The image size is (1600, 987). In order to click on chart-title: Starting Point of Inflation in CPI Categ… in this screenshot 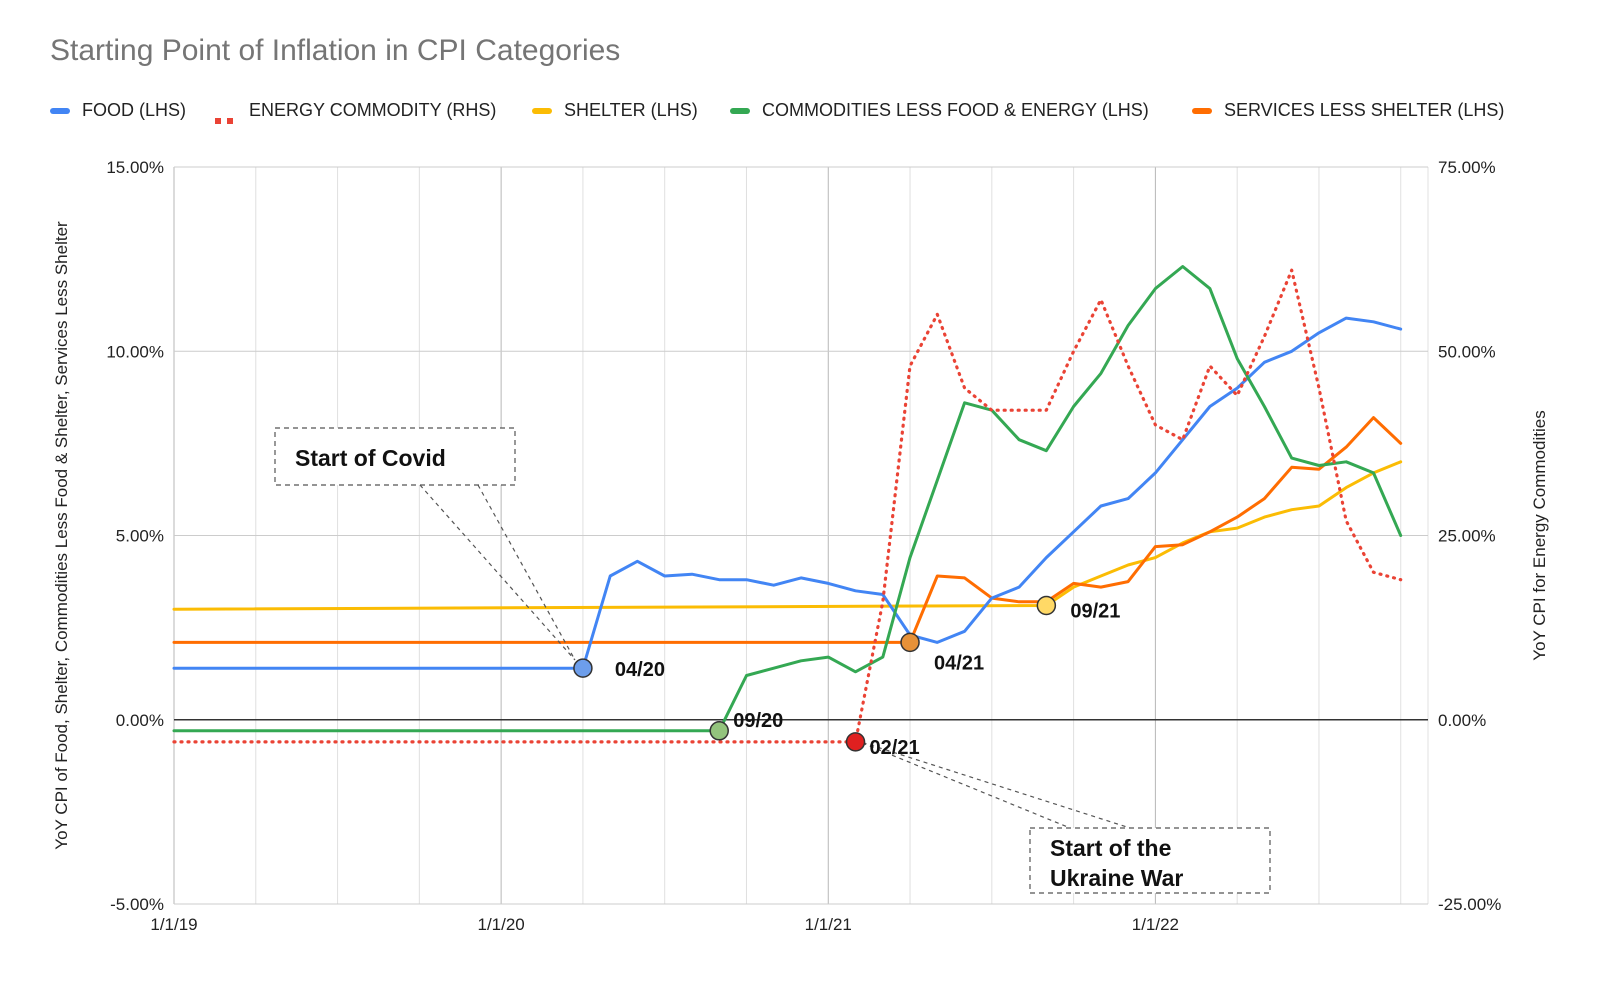, I will do `click(335, 50)`.